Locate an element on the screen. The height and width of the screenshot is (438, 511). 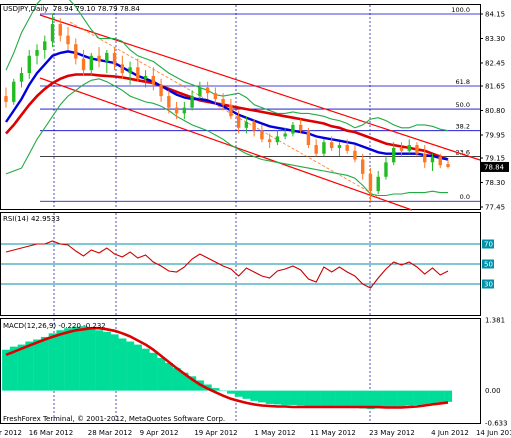
date-axis-label: 9 Apr 2012 is located at coordinates (159, 433).